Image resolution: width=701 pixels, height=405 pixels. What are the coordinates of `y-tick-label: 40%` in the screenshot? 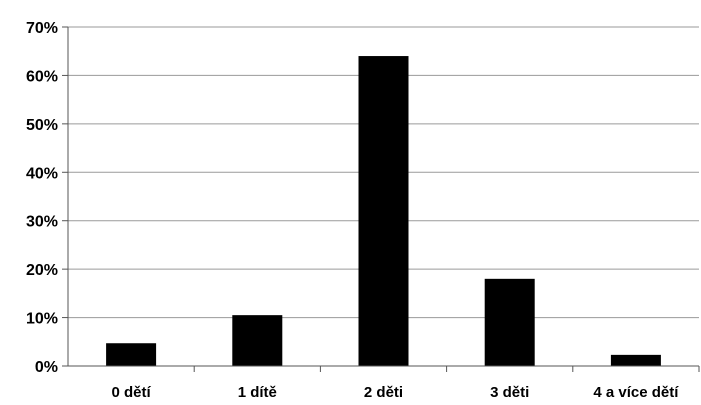 It's located at (42, 173).